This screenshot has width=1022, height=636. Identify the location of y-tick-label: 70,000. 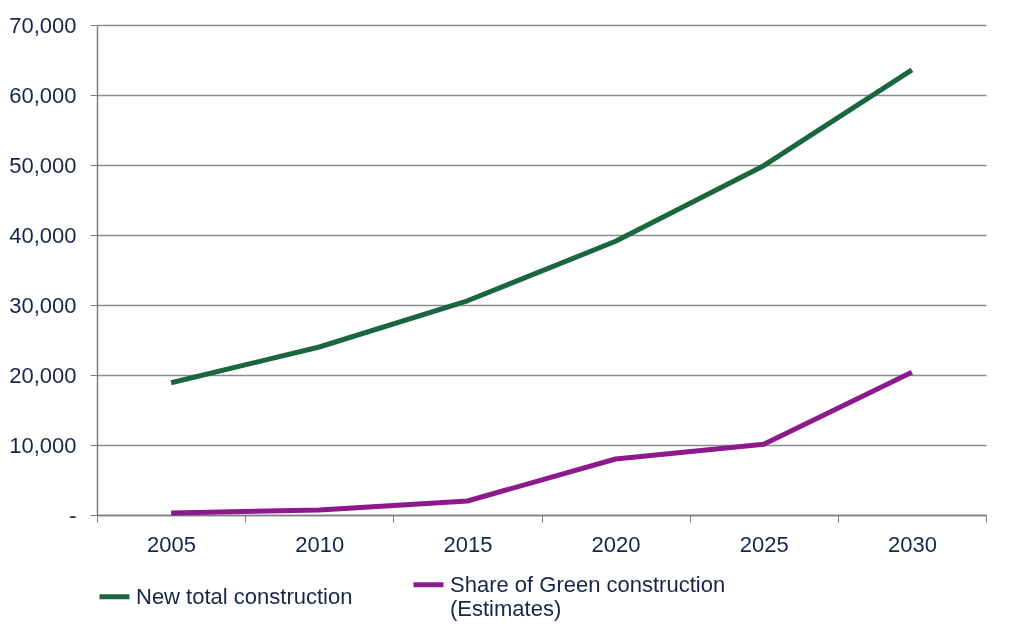
(43, 25).